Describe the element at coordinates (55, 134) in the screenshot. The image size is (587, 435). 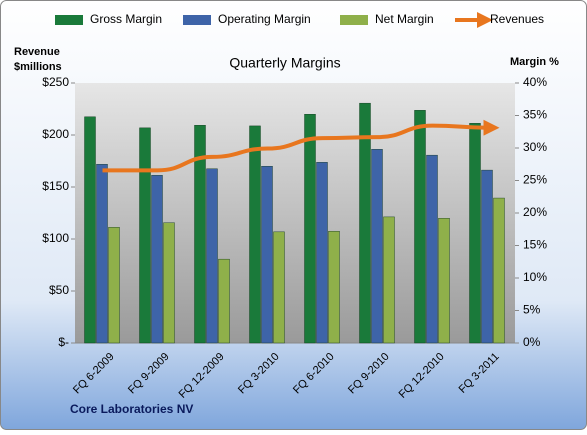
I see `y-tick-label: $200` at that location.